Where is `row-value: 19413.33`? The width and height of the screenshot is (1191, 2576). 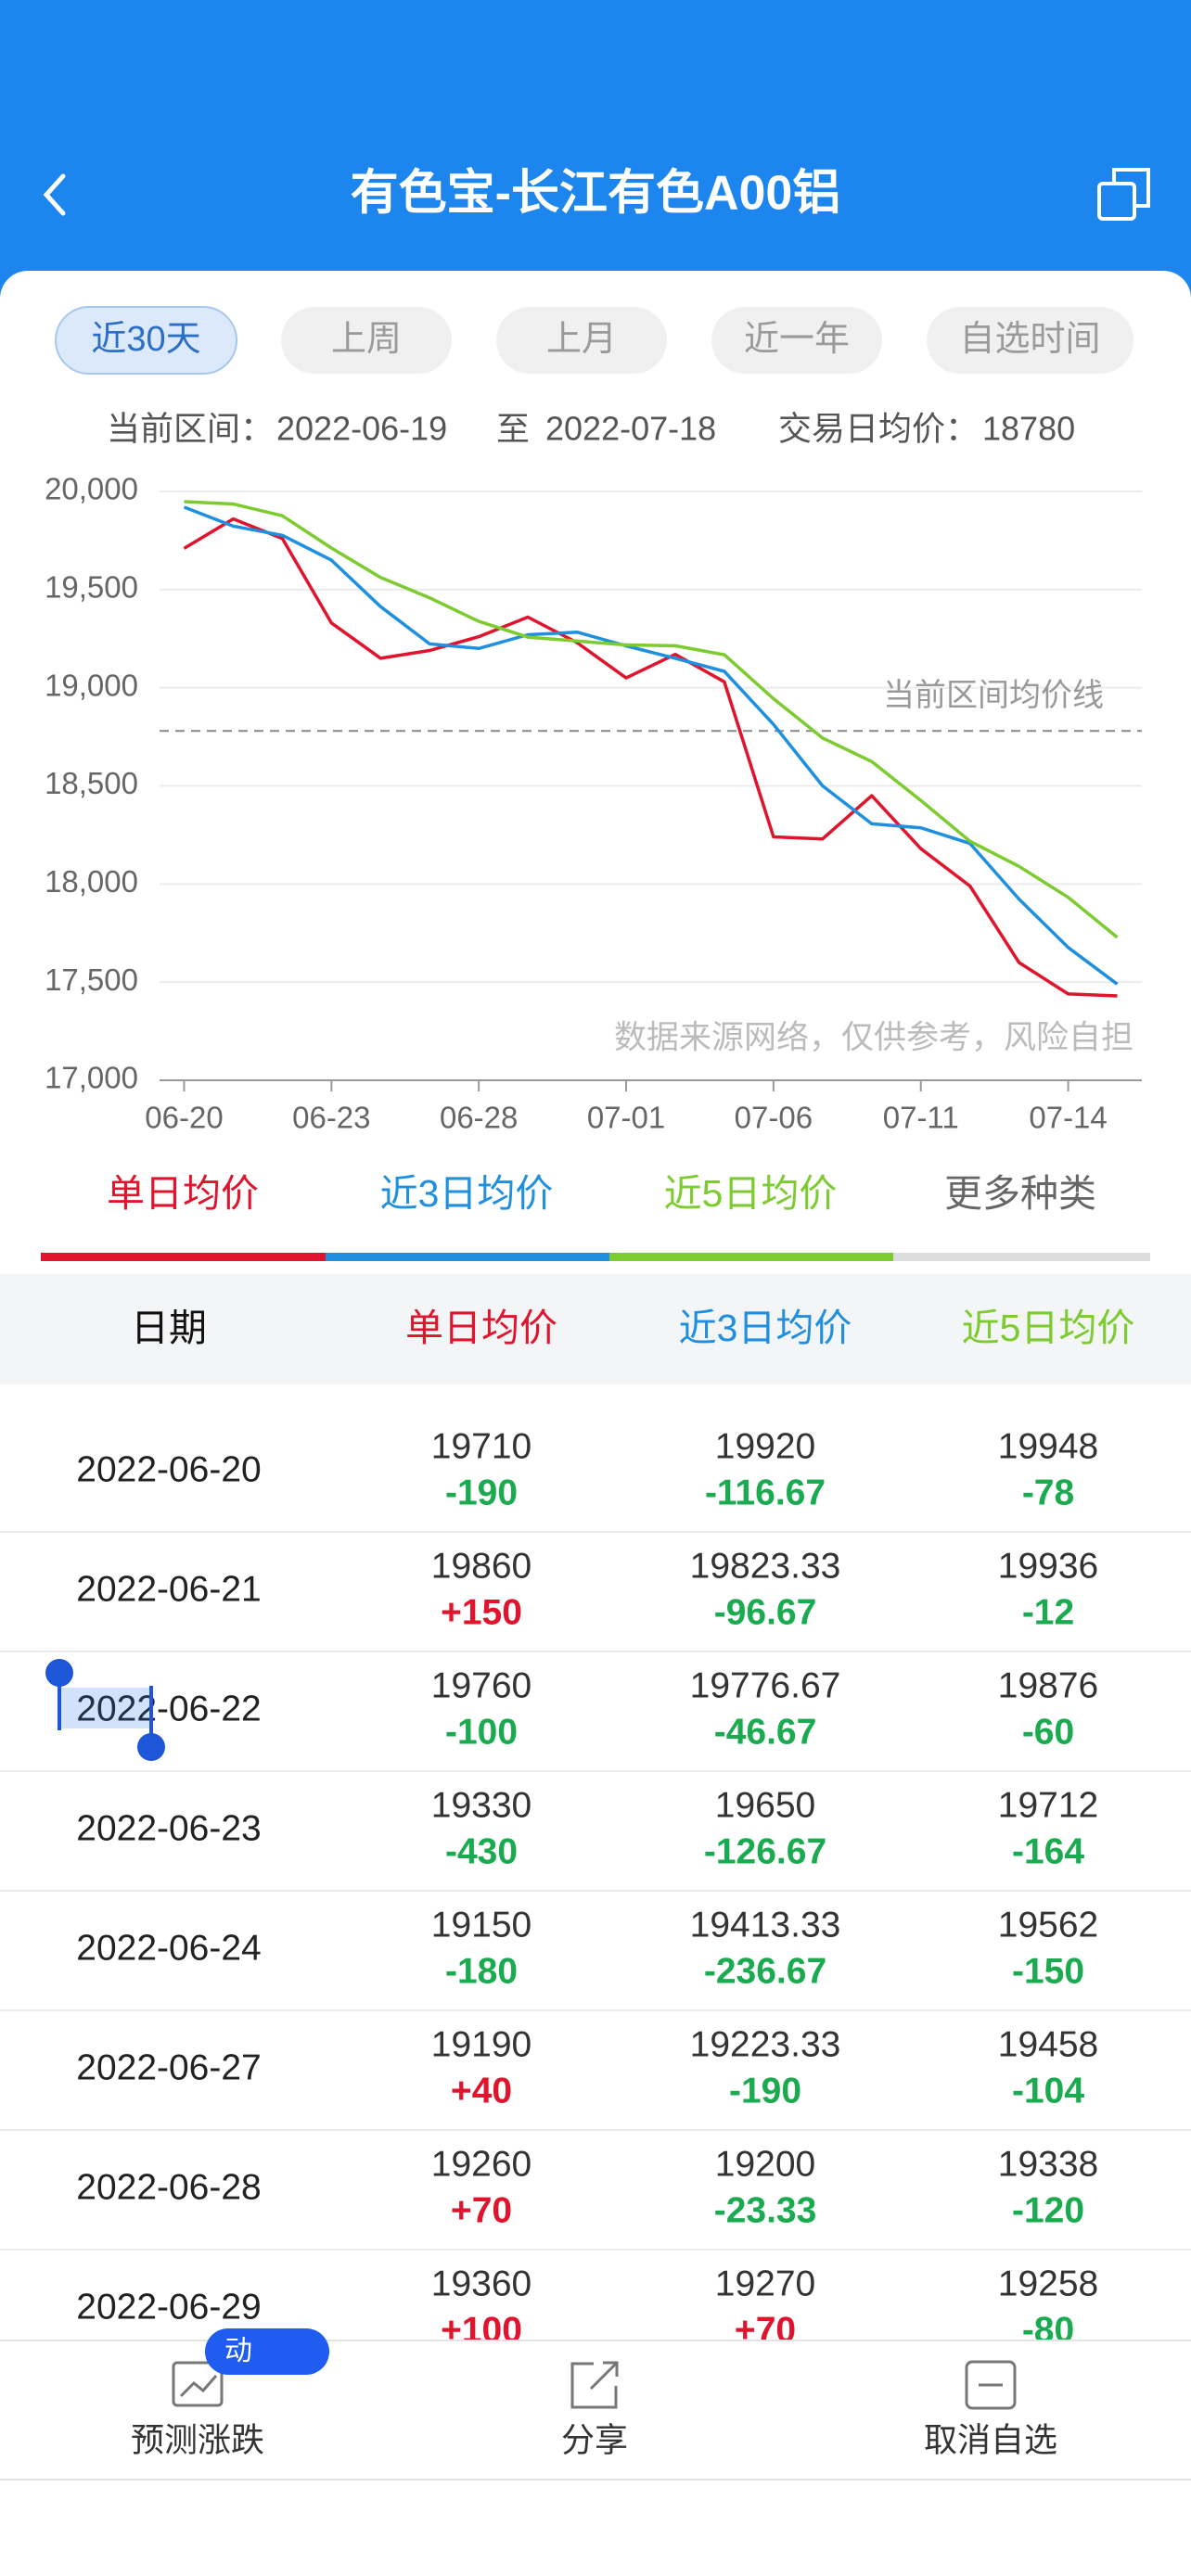
row-value: 19413.33 is located at coordinates (765, 1925).